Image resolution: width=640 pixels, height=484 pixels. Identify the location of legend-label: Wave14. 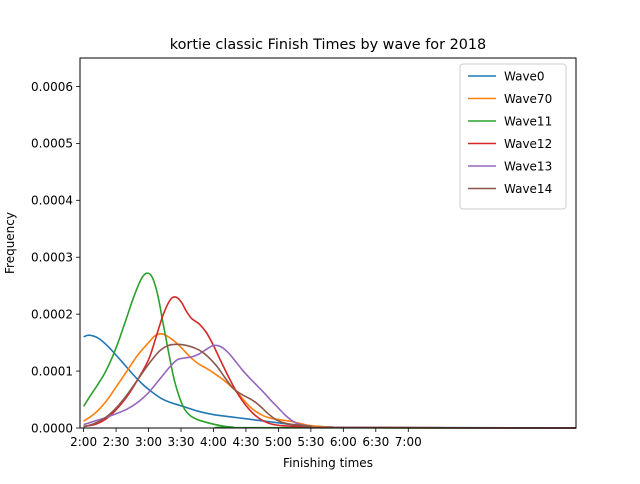
(528, 189).